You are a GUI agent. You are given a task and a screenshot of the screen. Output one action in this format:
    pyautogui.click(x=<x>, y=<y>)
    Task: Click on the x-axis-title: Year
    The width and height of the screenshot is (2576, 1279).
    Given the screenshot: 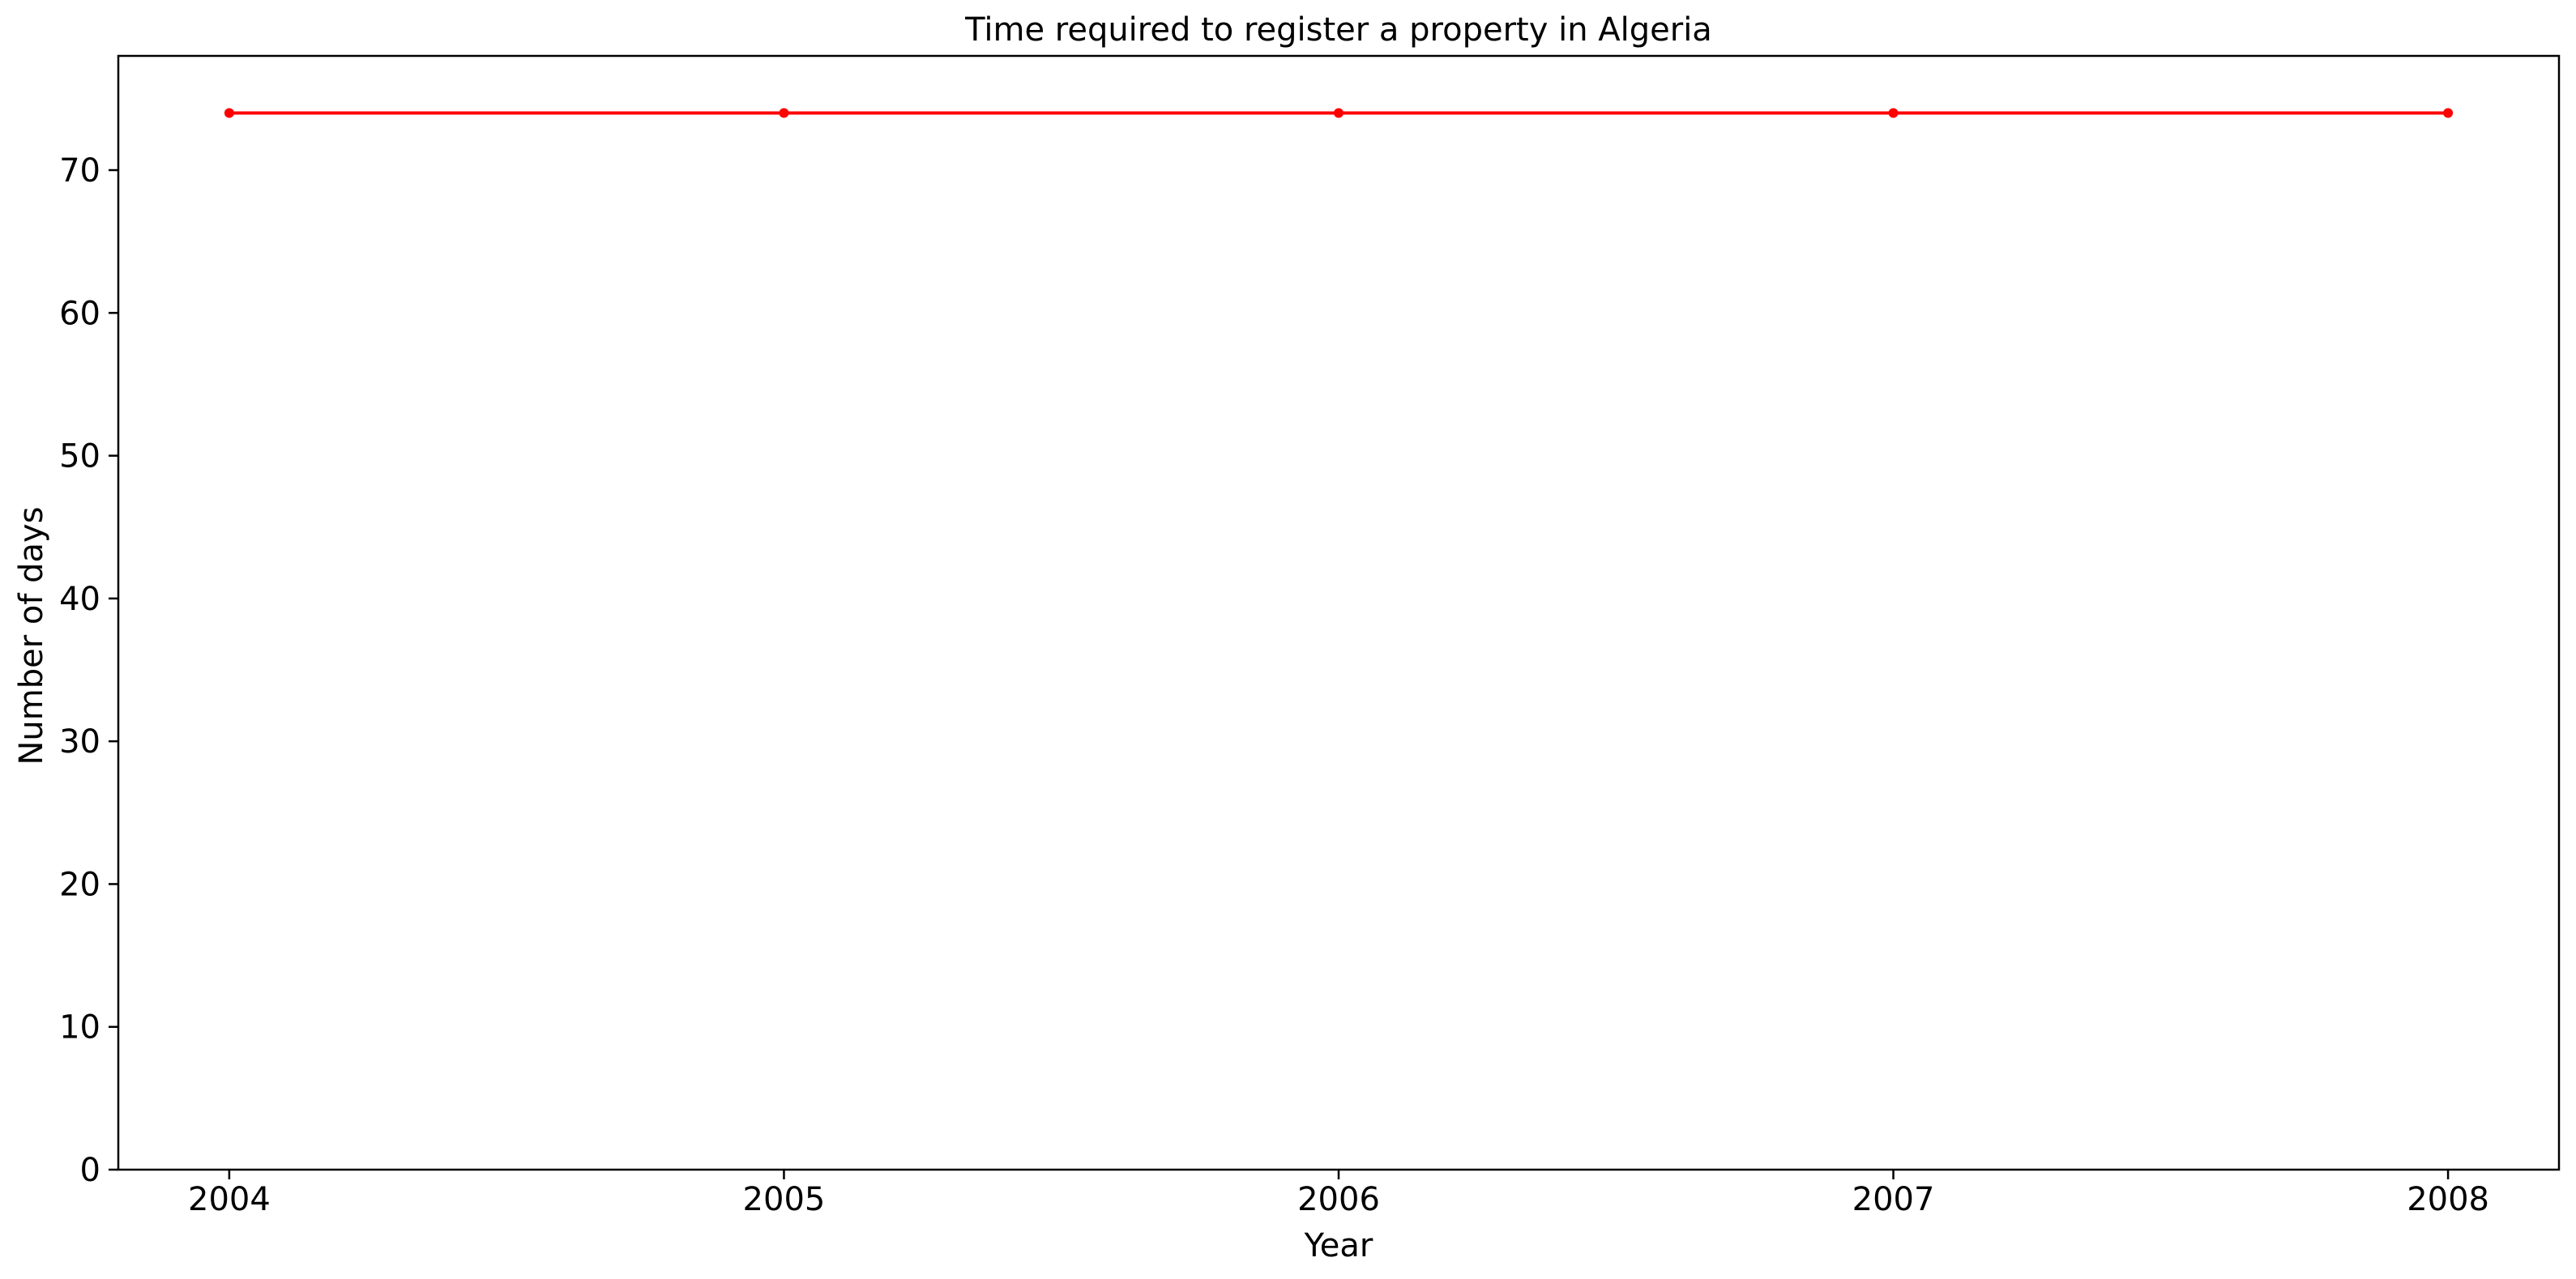 What is the action you would take?
    pyautogui.click(x=1338, y=1245)
    